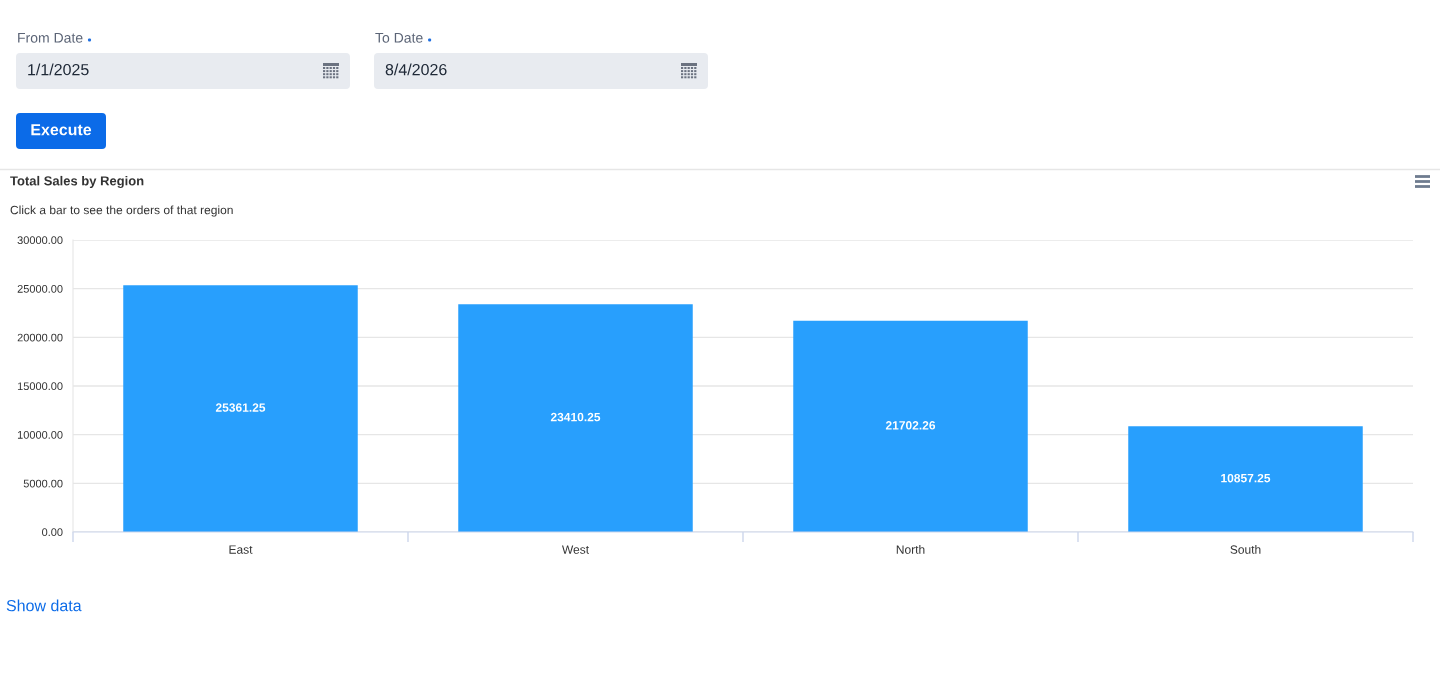  I want to click on y-tick-label: 0.00, so click(52, 532).